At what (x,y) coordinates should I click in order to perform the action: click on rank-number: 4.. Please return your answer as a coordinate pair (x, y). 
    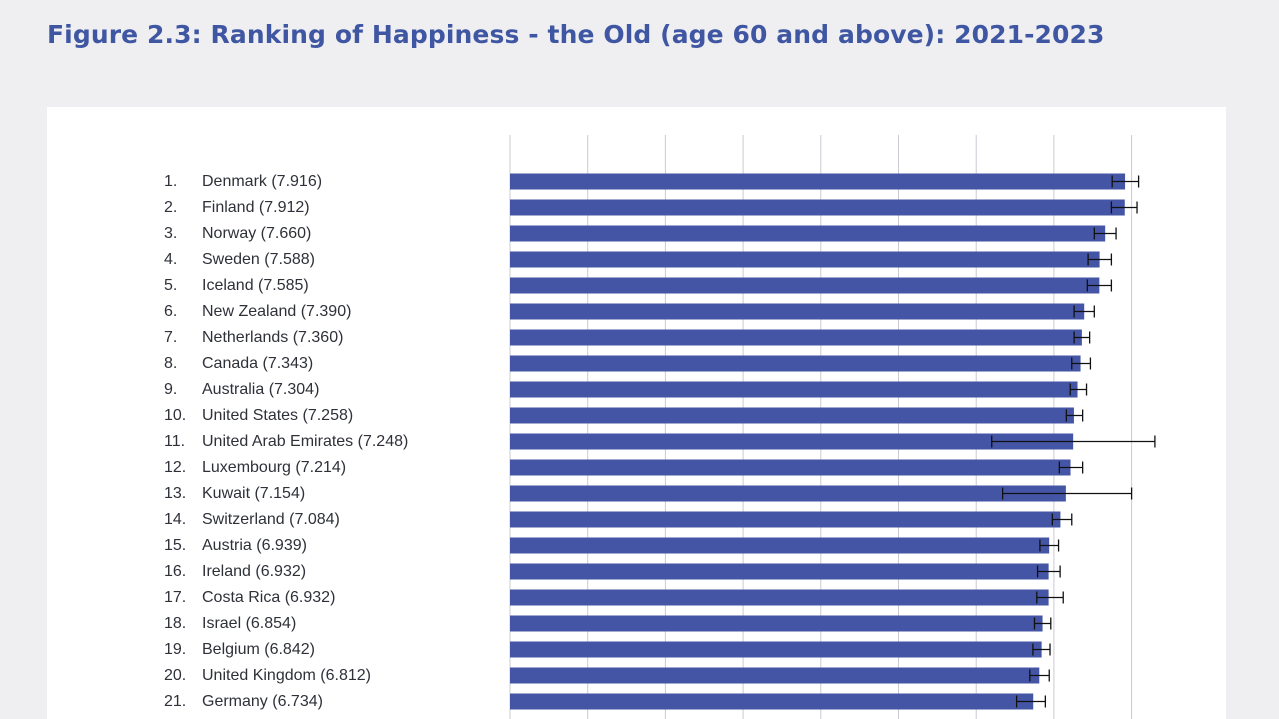
    Looking at the image, I should click on (170, 259).